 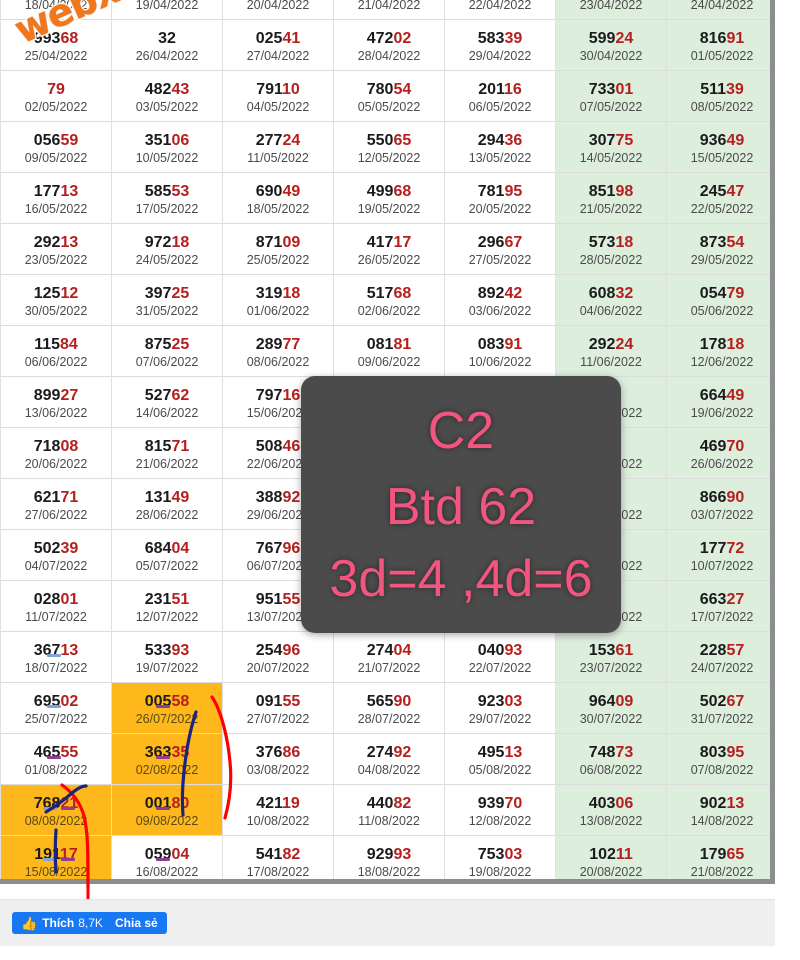 What do you see at coordinates (167, 708) in the screenshot?
I see `result-cell: 00558 26/07/2022` at bounding box center [167, 708].